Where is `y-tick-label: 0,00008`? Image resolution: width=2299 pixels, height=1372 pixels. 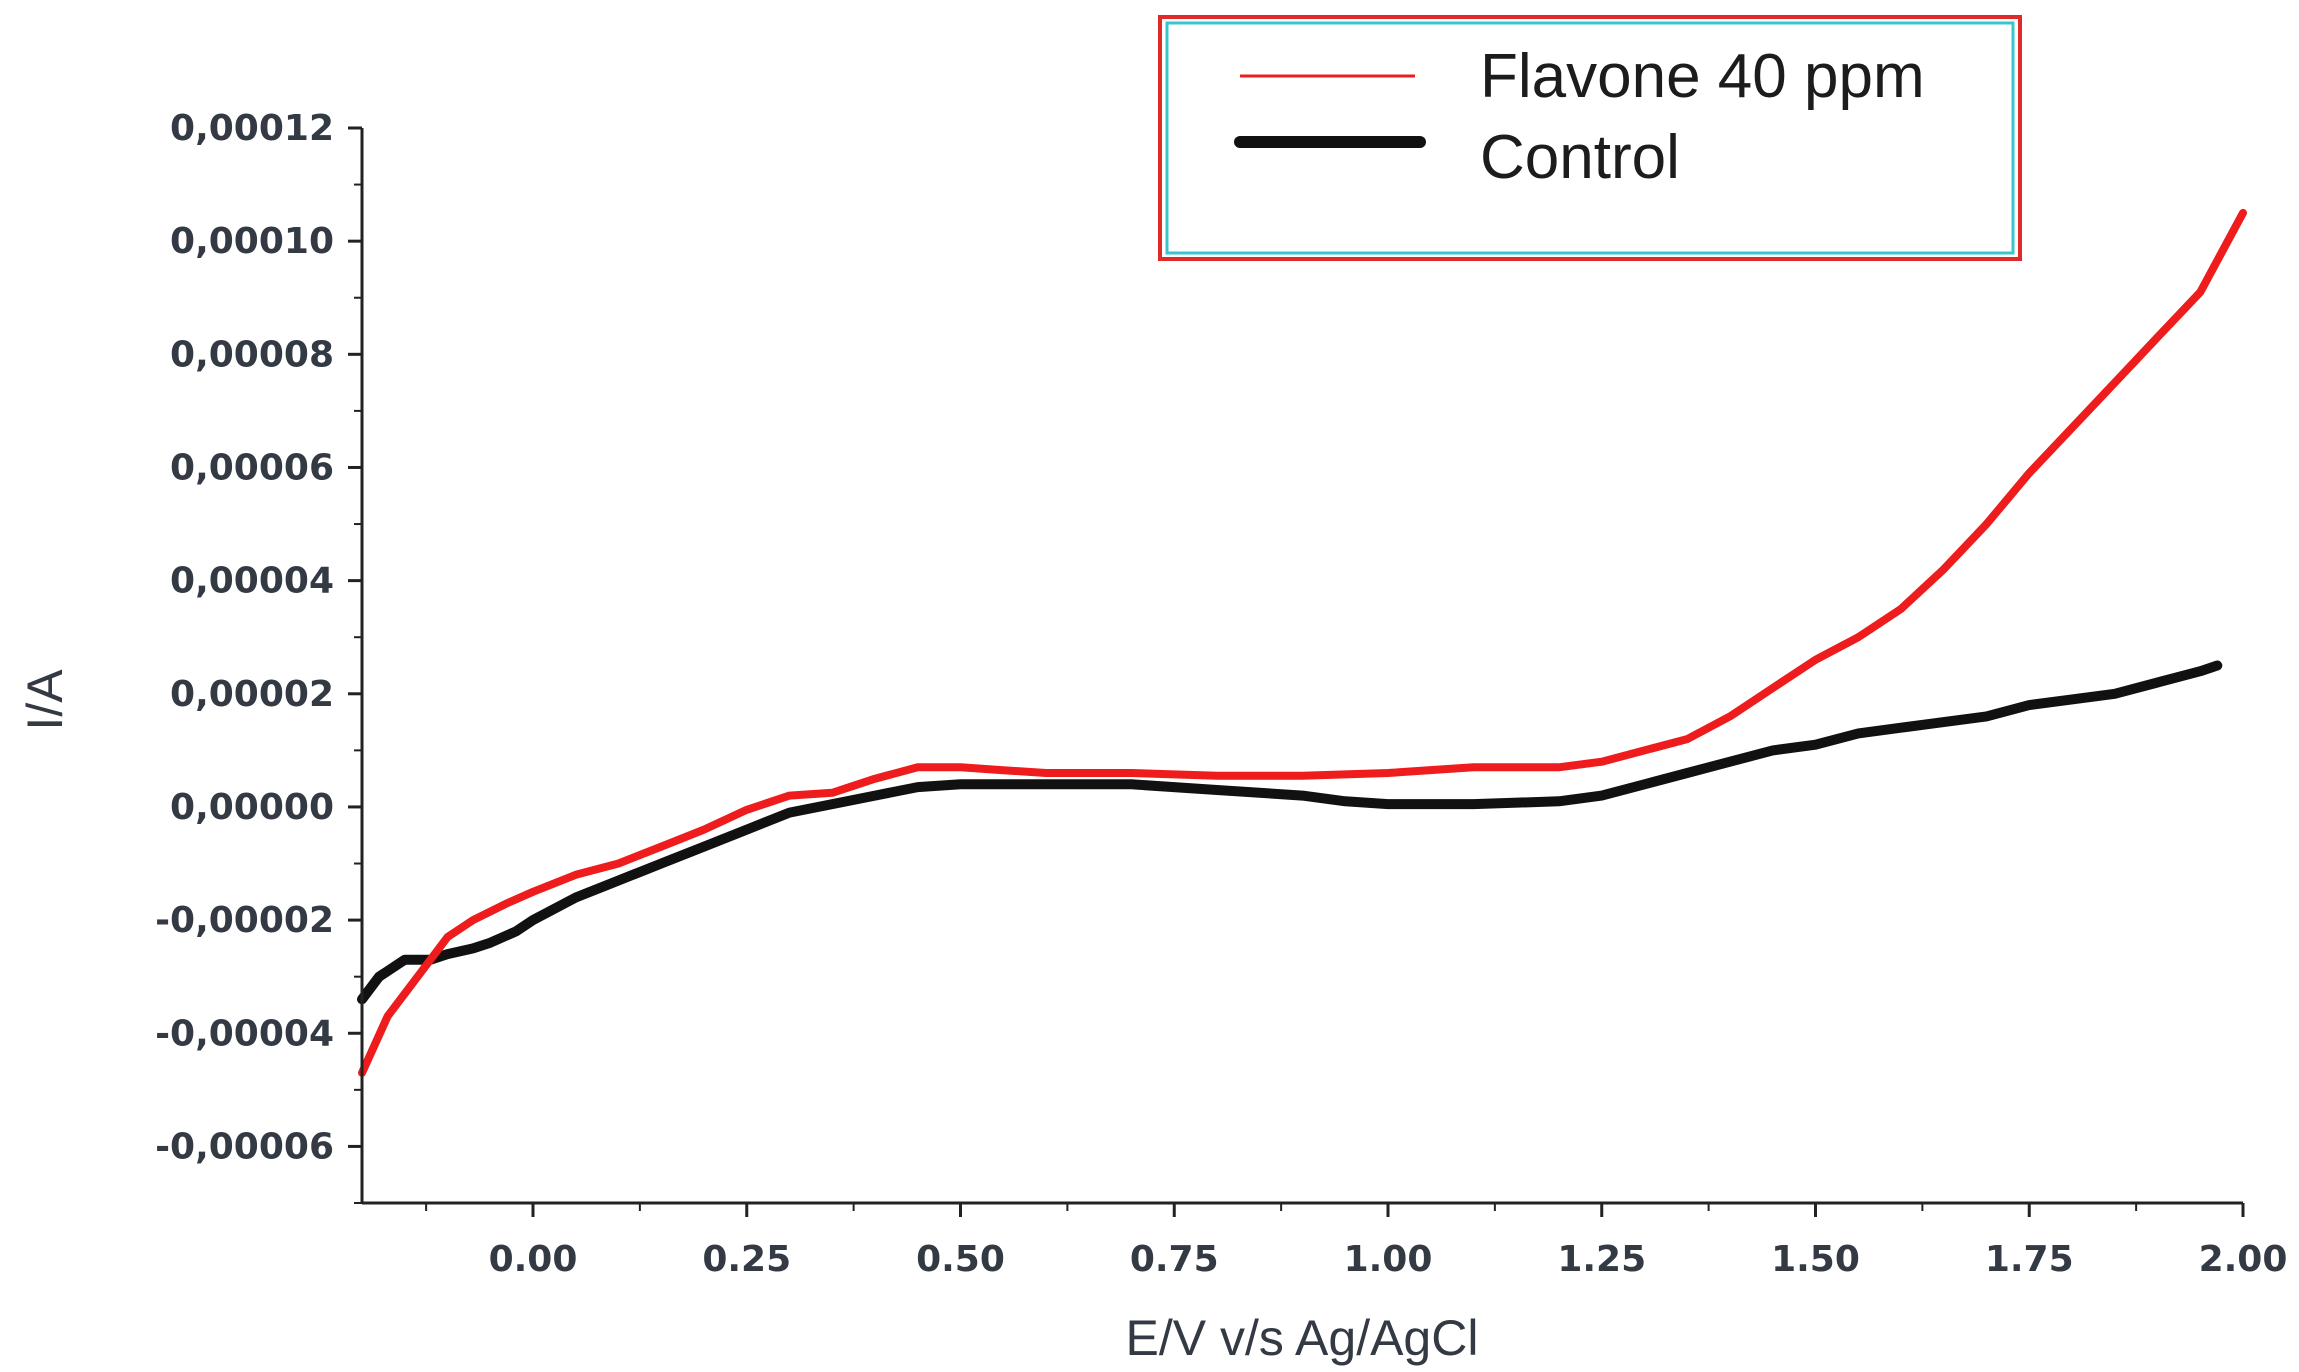 y-tick-label: 0,00008 is located at coordinates (252, 354).